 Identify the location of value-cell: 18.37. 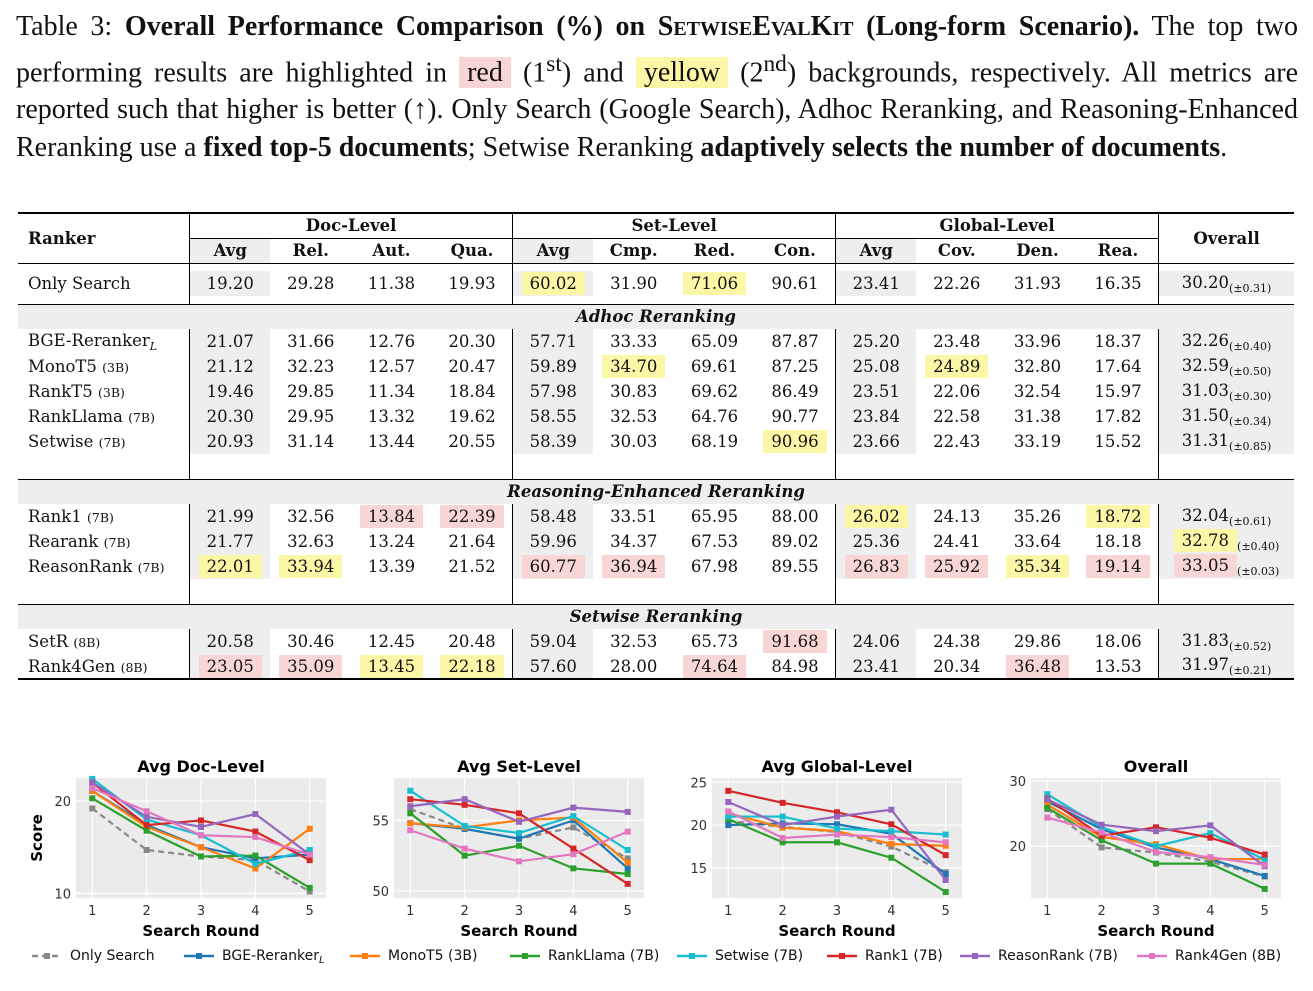
(1118, 341).